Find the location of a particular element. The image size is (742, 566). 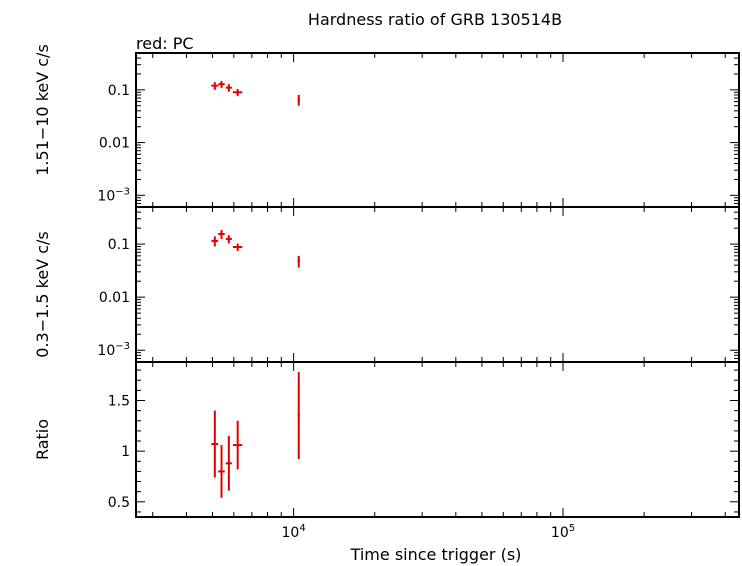

chart-title: Hardness ratio of GRB 130514B is located at coordinates (435, 19).